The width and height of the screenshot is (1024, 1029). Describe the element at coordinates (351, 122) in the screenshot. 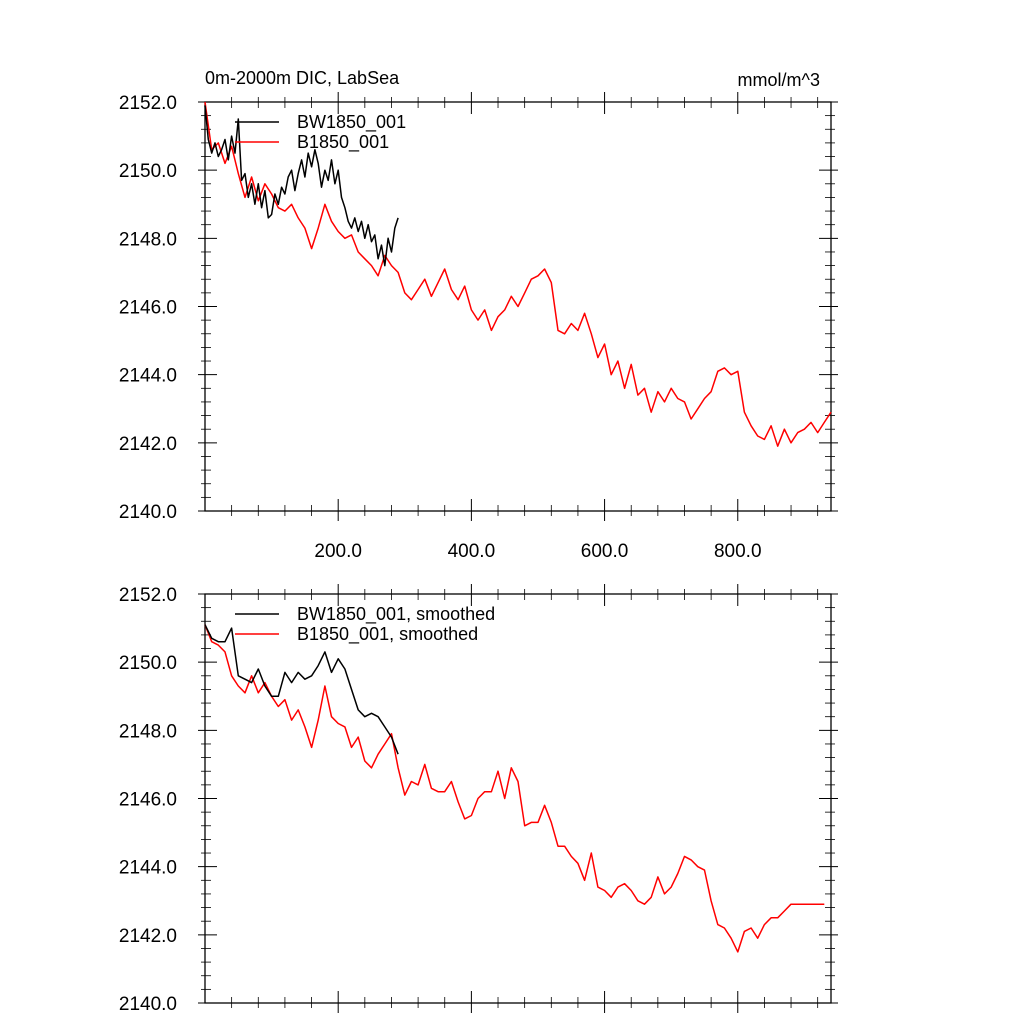

I see `legend-label: BW1850_001` at that location.